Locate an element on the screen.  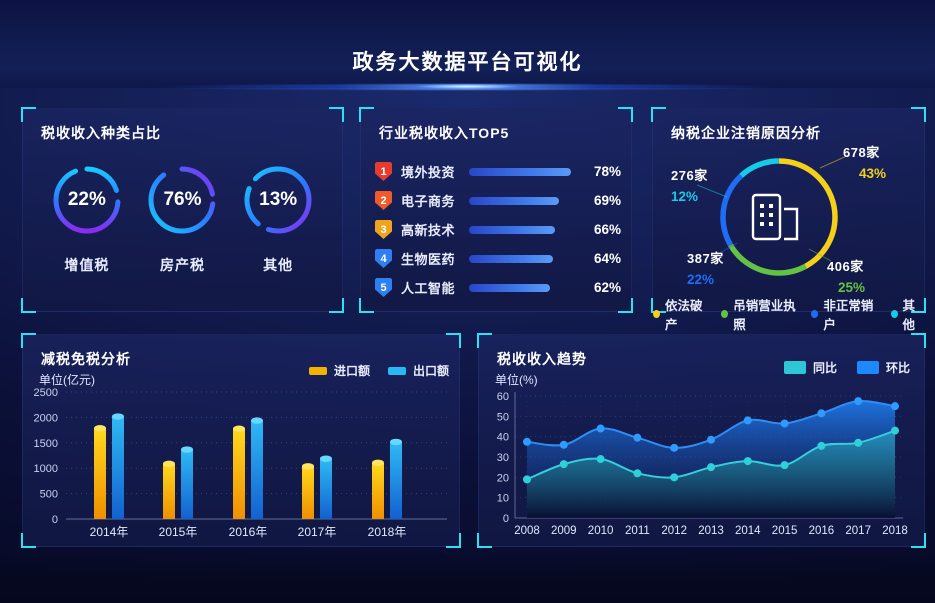
top5-percent-value: 62% is located at coordinates (607, 287).